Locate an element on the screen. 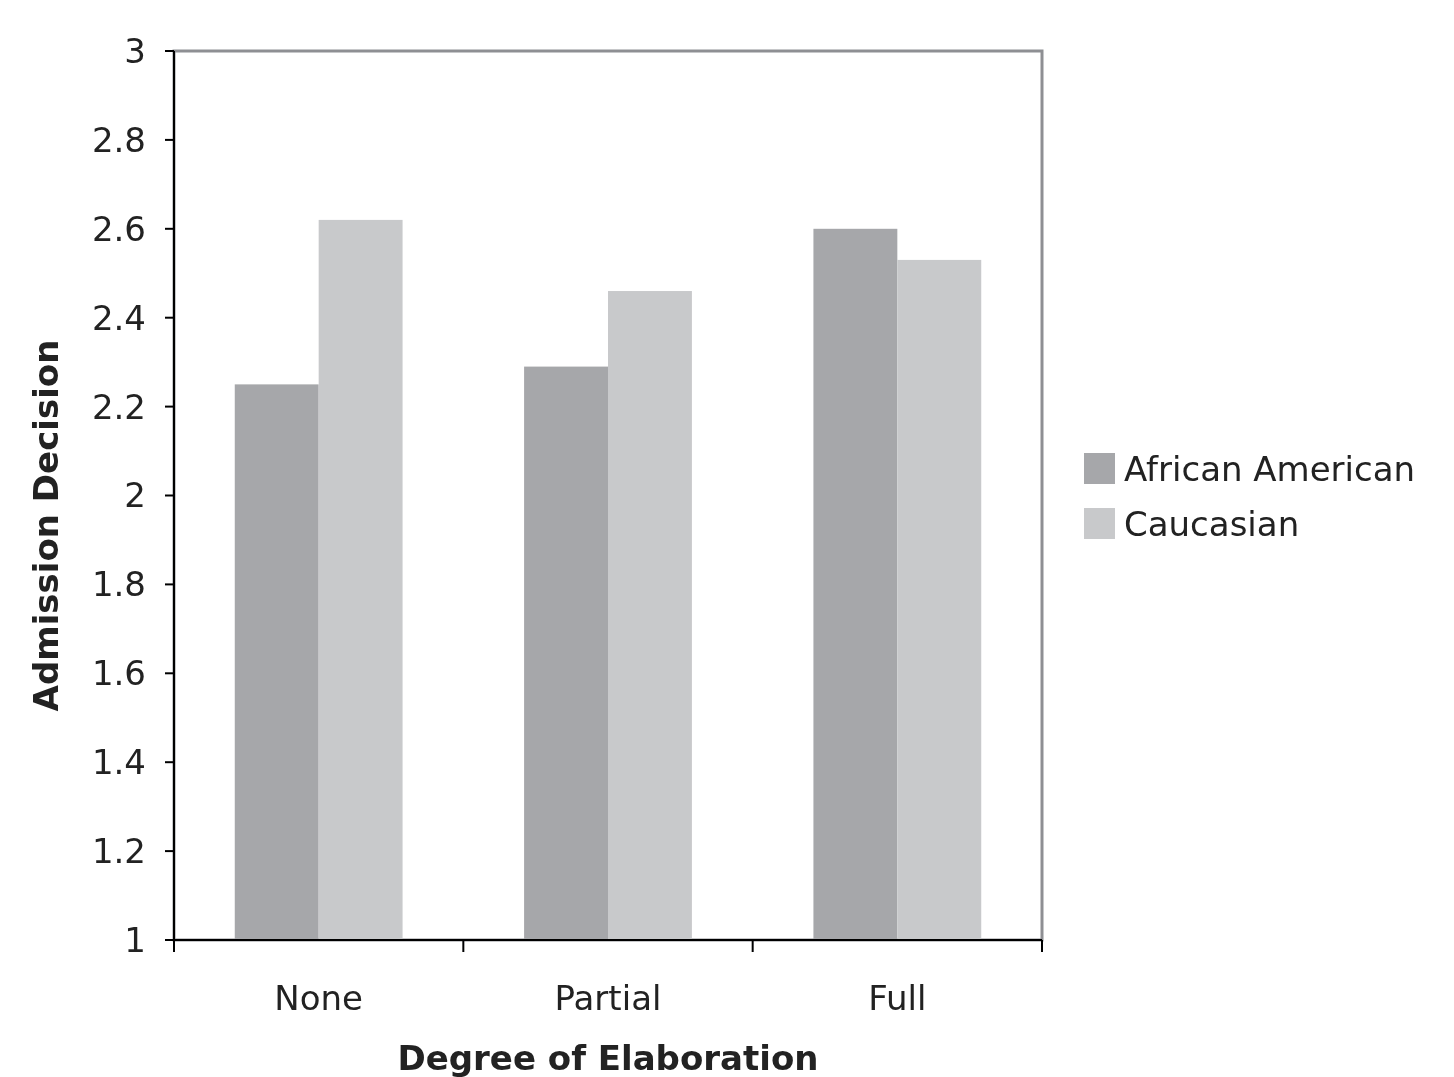 Image resolution: width=1454 pixels, height=1077 pixels. y-axis-title: Admission Decision is located at coordinates (46, 525).